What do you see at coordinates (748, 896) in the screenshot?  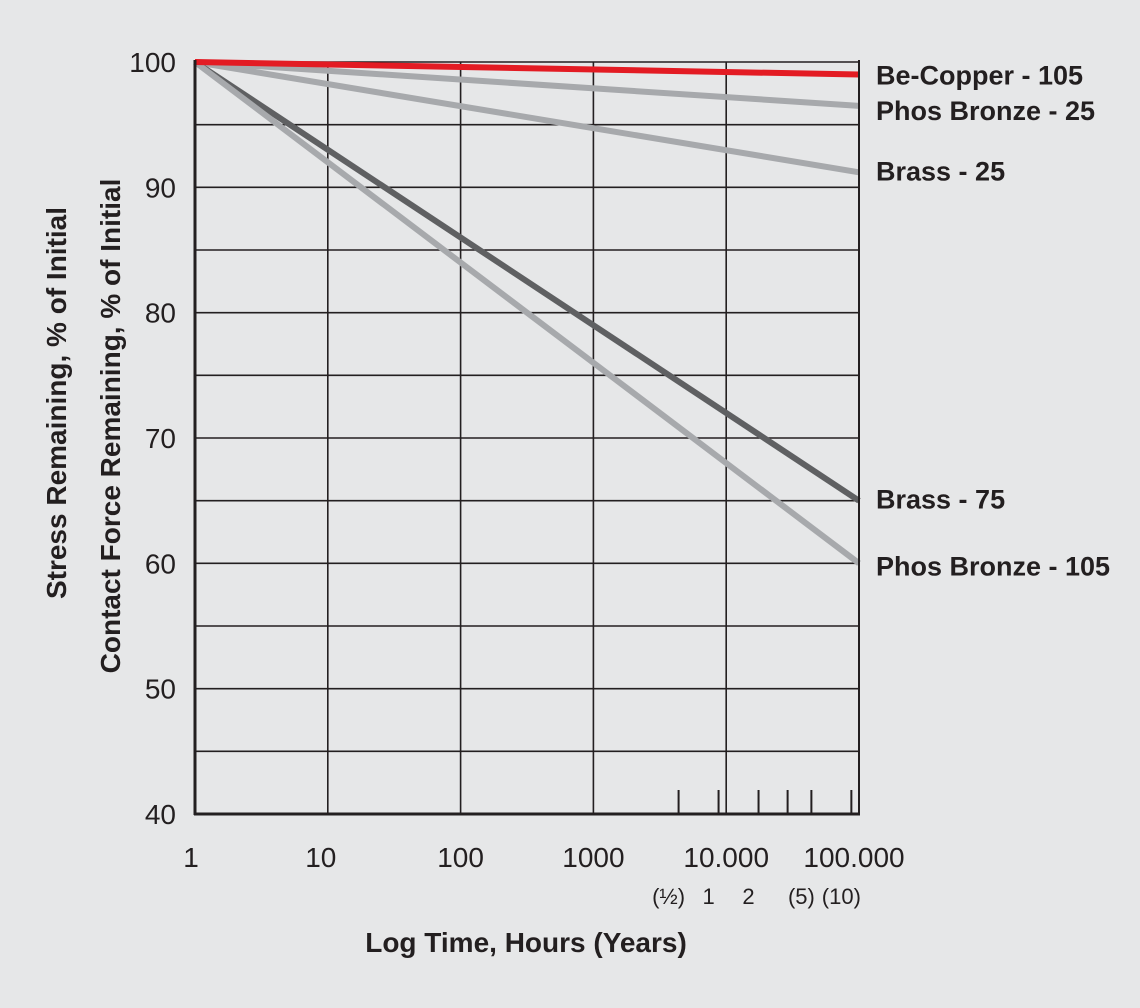 I see `year-tick-label: 2` at bounding box center [748, 896].